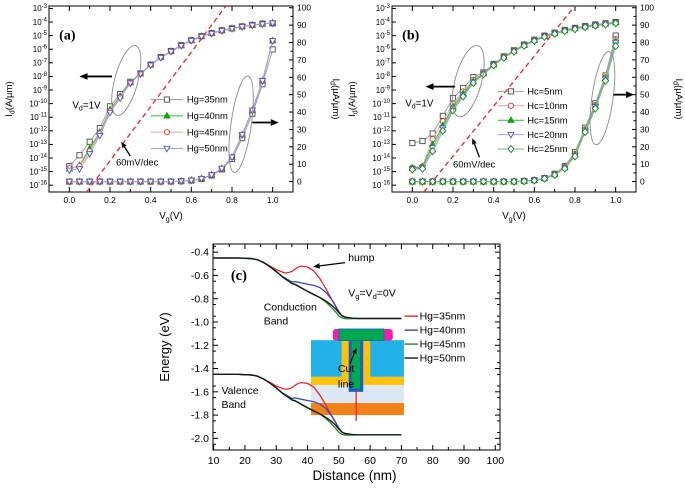 This screenshot has width=685, height=490. What do you see at coordinates (645, 129) in the screenshot?
I see `y-right-tick-label: 30` at bounding box center [645, 129].